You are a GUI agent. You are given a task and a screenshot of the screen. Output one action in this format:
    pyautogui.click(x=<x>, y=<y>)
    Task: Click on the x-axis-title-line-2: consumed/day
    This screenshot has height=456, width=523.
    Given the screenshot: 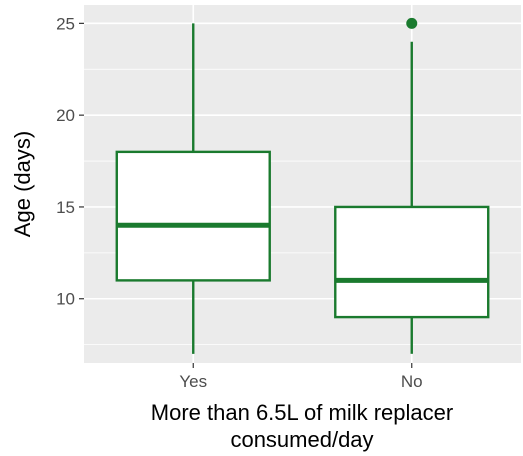 What is the action you would take?
    pyautogui.click(x=301, y=439)
    